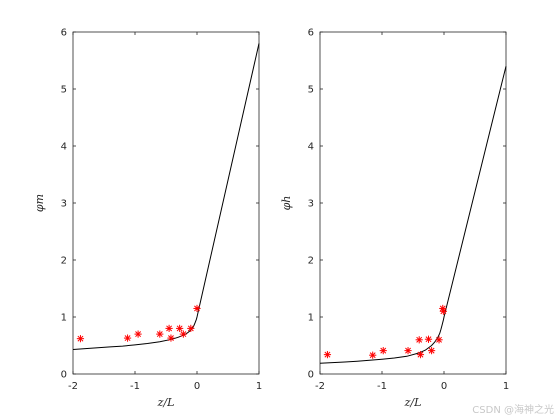  What do you see at coordinates (39, 203) in the screenshot?
I see `y-axis-label: φm` at bounding box center [39, 203].